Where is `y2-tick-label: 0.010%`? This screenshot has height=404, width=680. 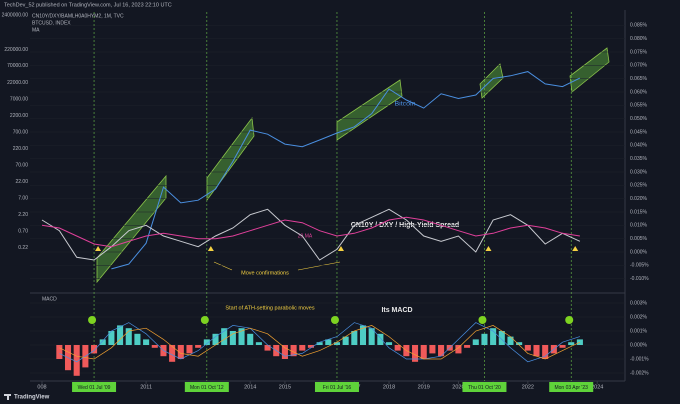 y2-tick-label: 0.010% is located at coordinates (639, 226).